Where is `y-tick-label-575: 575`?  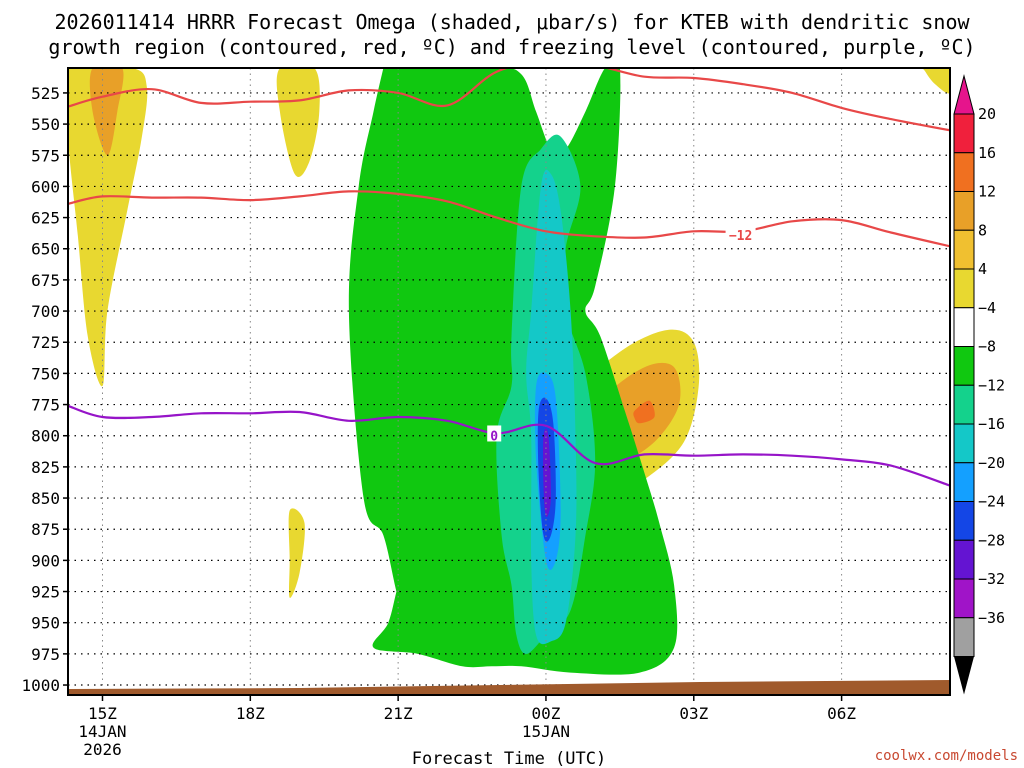 y-tick-label-575: 575 is located at coordinates (45, 155).